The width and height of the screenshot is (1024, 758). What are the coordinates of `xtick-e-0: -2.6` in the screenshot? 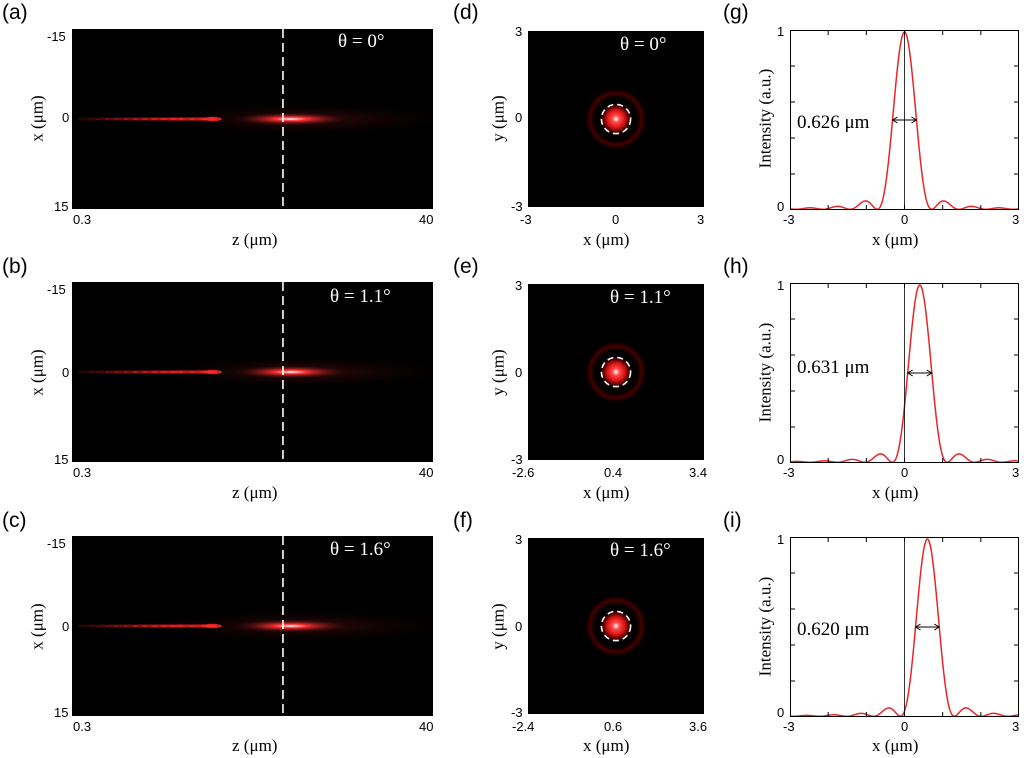 It's located at (523, 472).